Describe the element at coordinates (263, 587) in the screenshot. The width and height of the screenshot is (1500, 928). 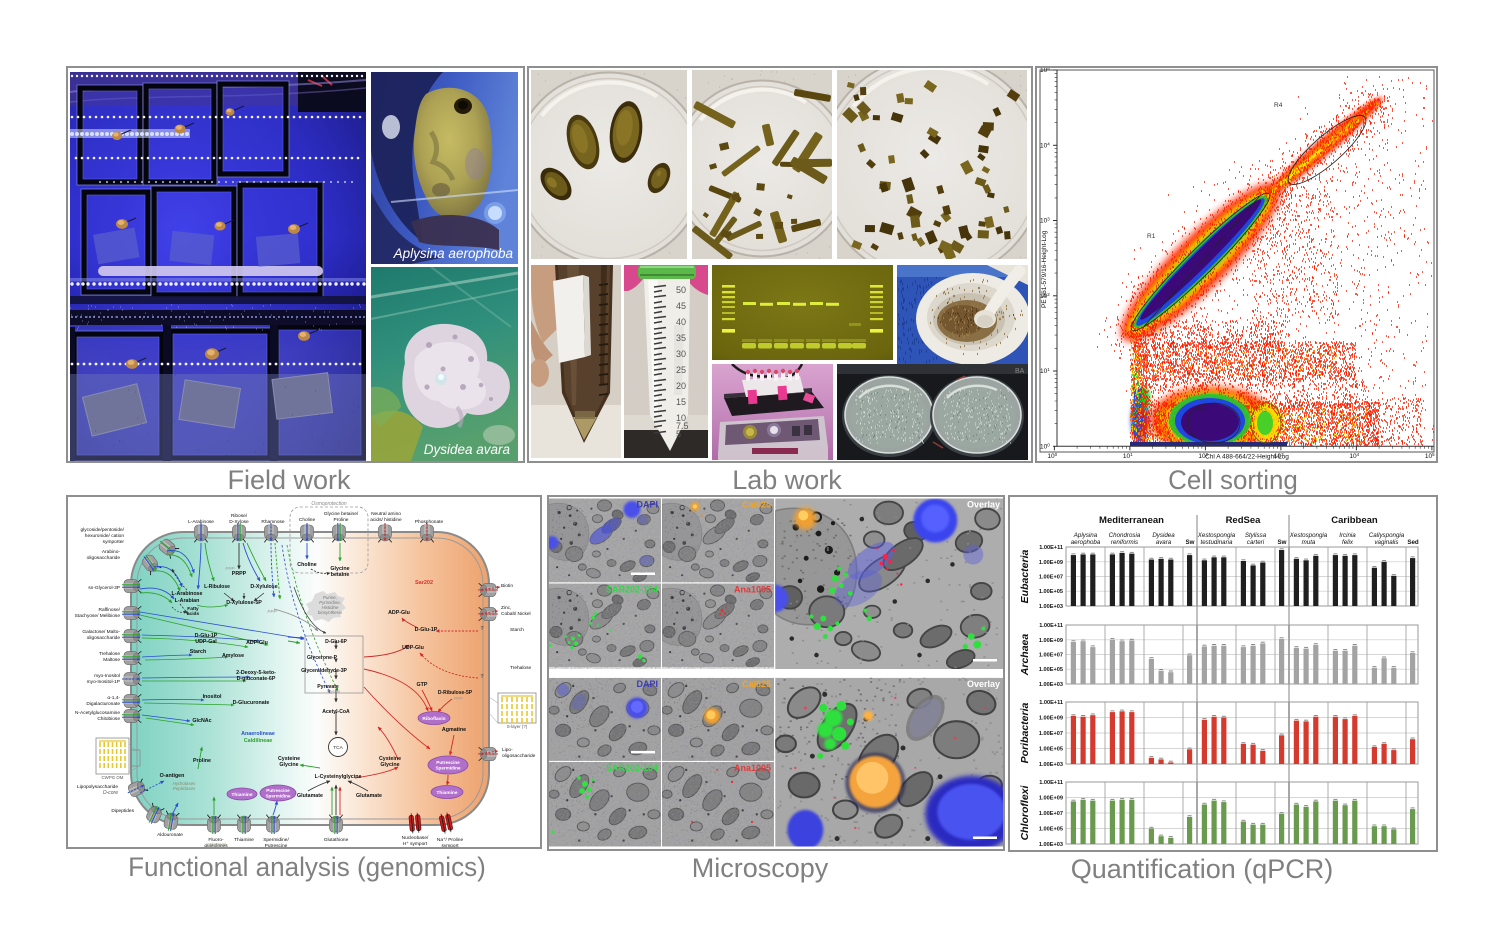
I see `svg-text: D-Xylulose` at that location.